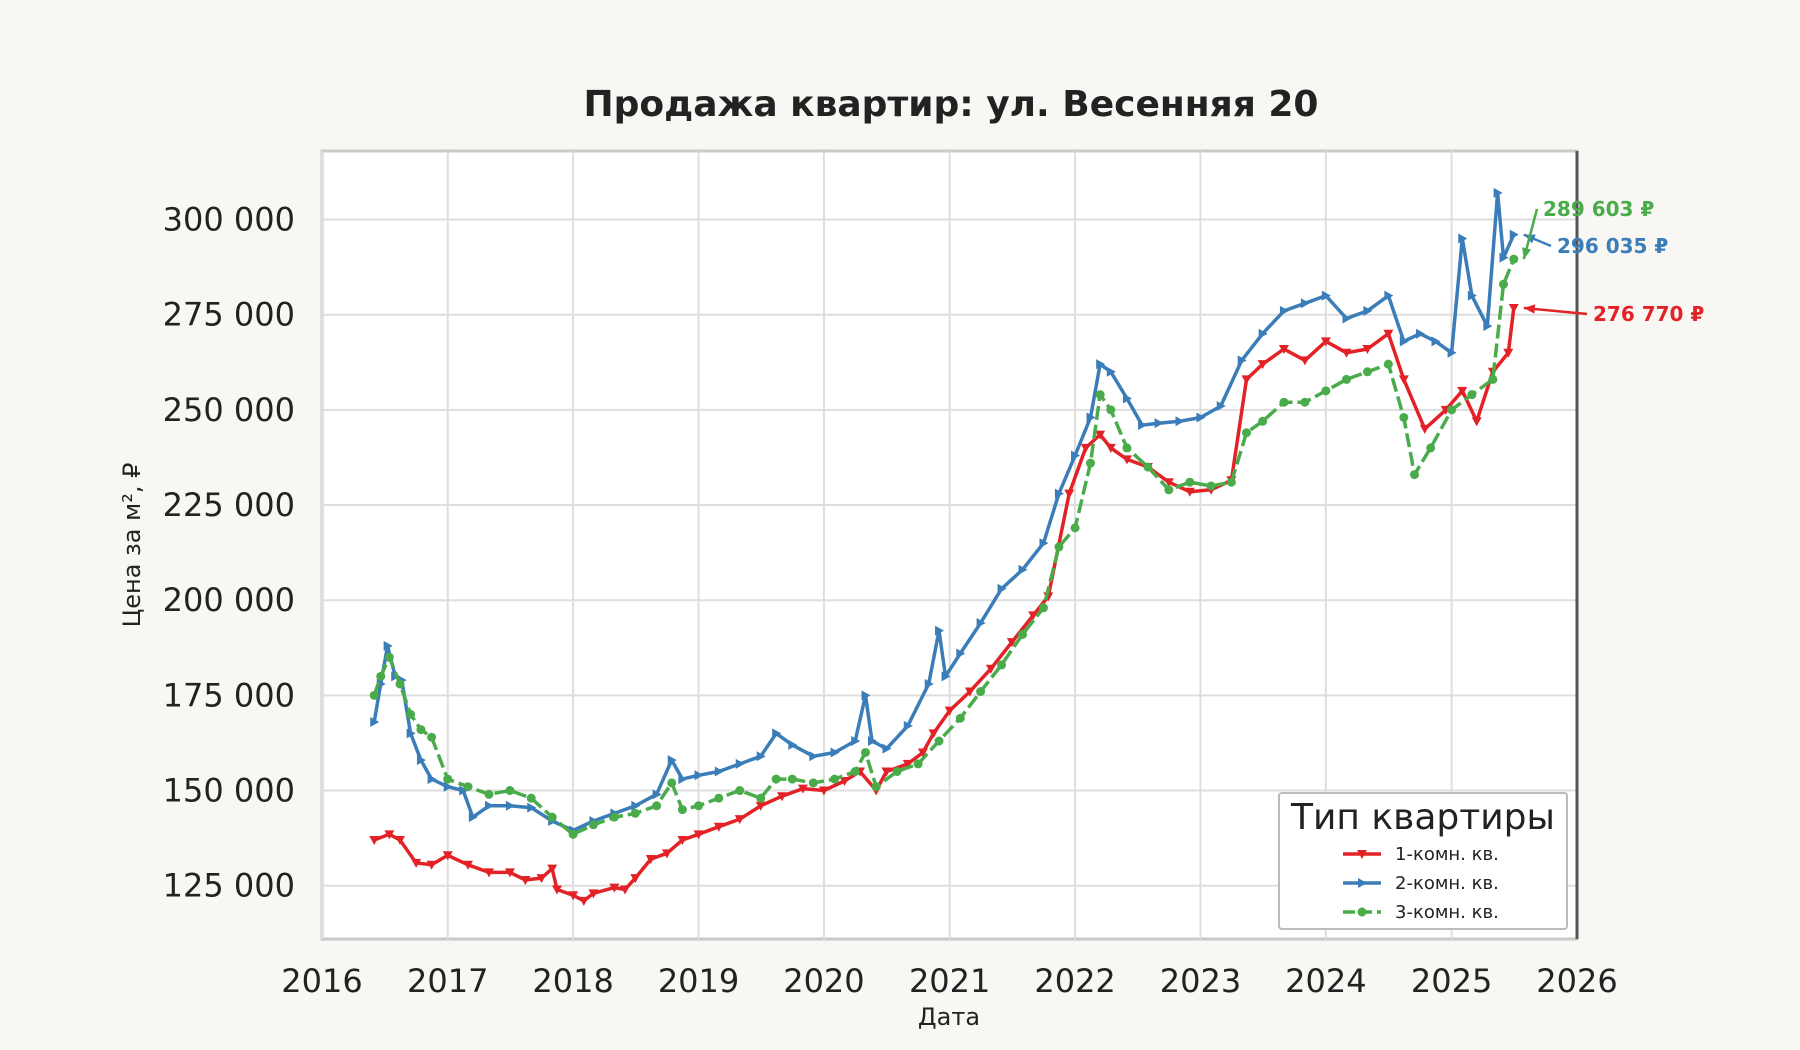  I want to click on x-tick-label: 2019, so click(698, 981).